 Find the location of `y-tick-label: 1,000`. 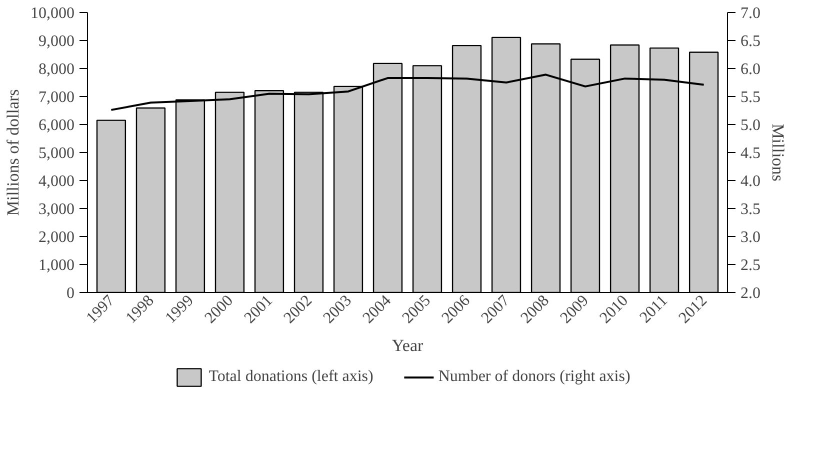

y-tick-label: 1,000 is located at coordinates (56, 265).